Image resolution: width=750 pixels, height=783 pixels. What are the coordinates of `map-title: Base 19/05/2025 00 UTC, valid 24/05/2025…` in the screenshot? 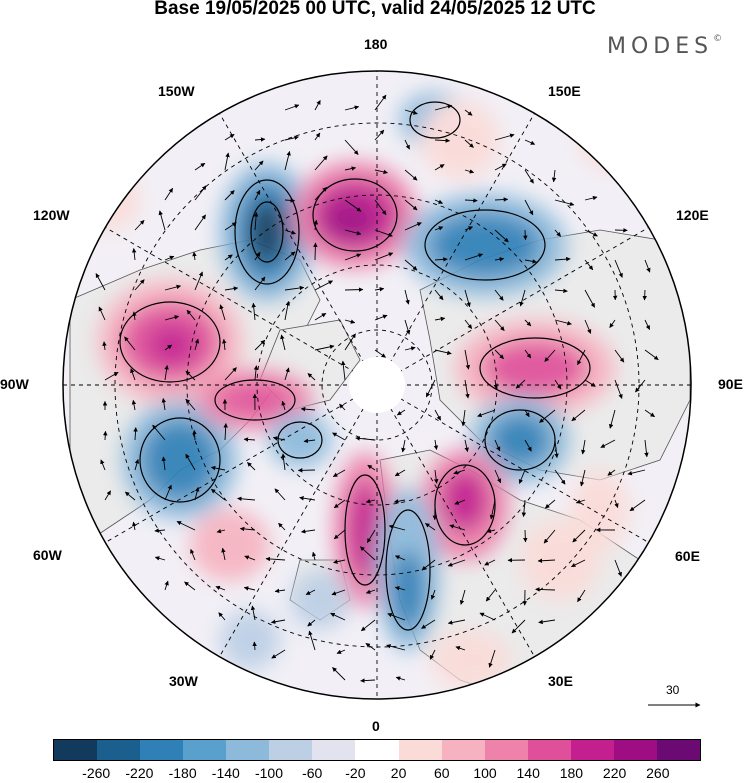 It's located at (375, 9).